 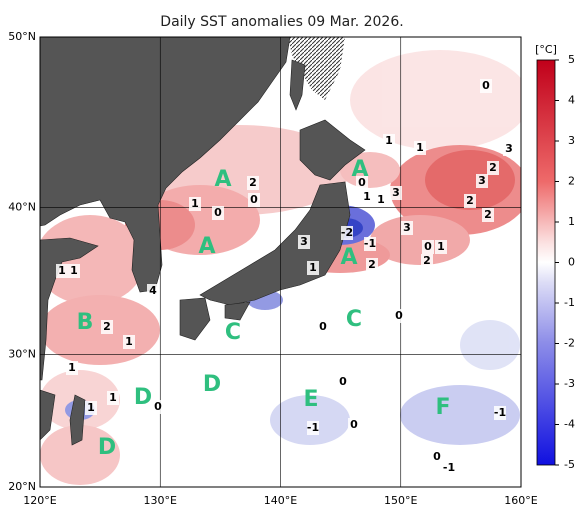 I want to click on contour-label: 4, so click(x=153, y=290).